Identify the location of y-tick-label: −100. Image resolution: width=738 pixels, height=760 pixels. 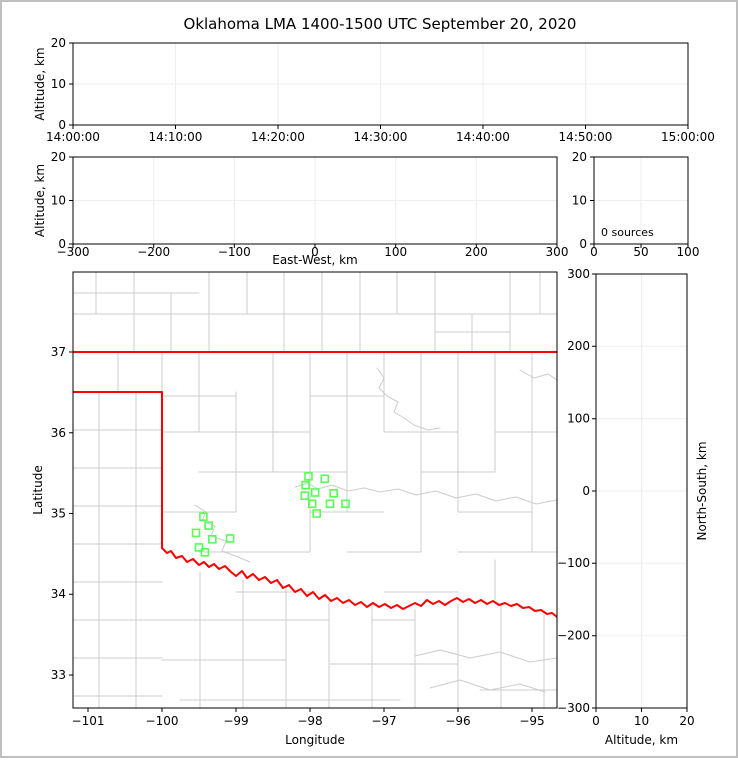
(573, 563).